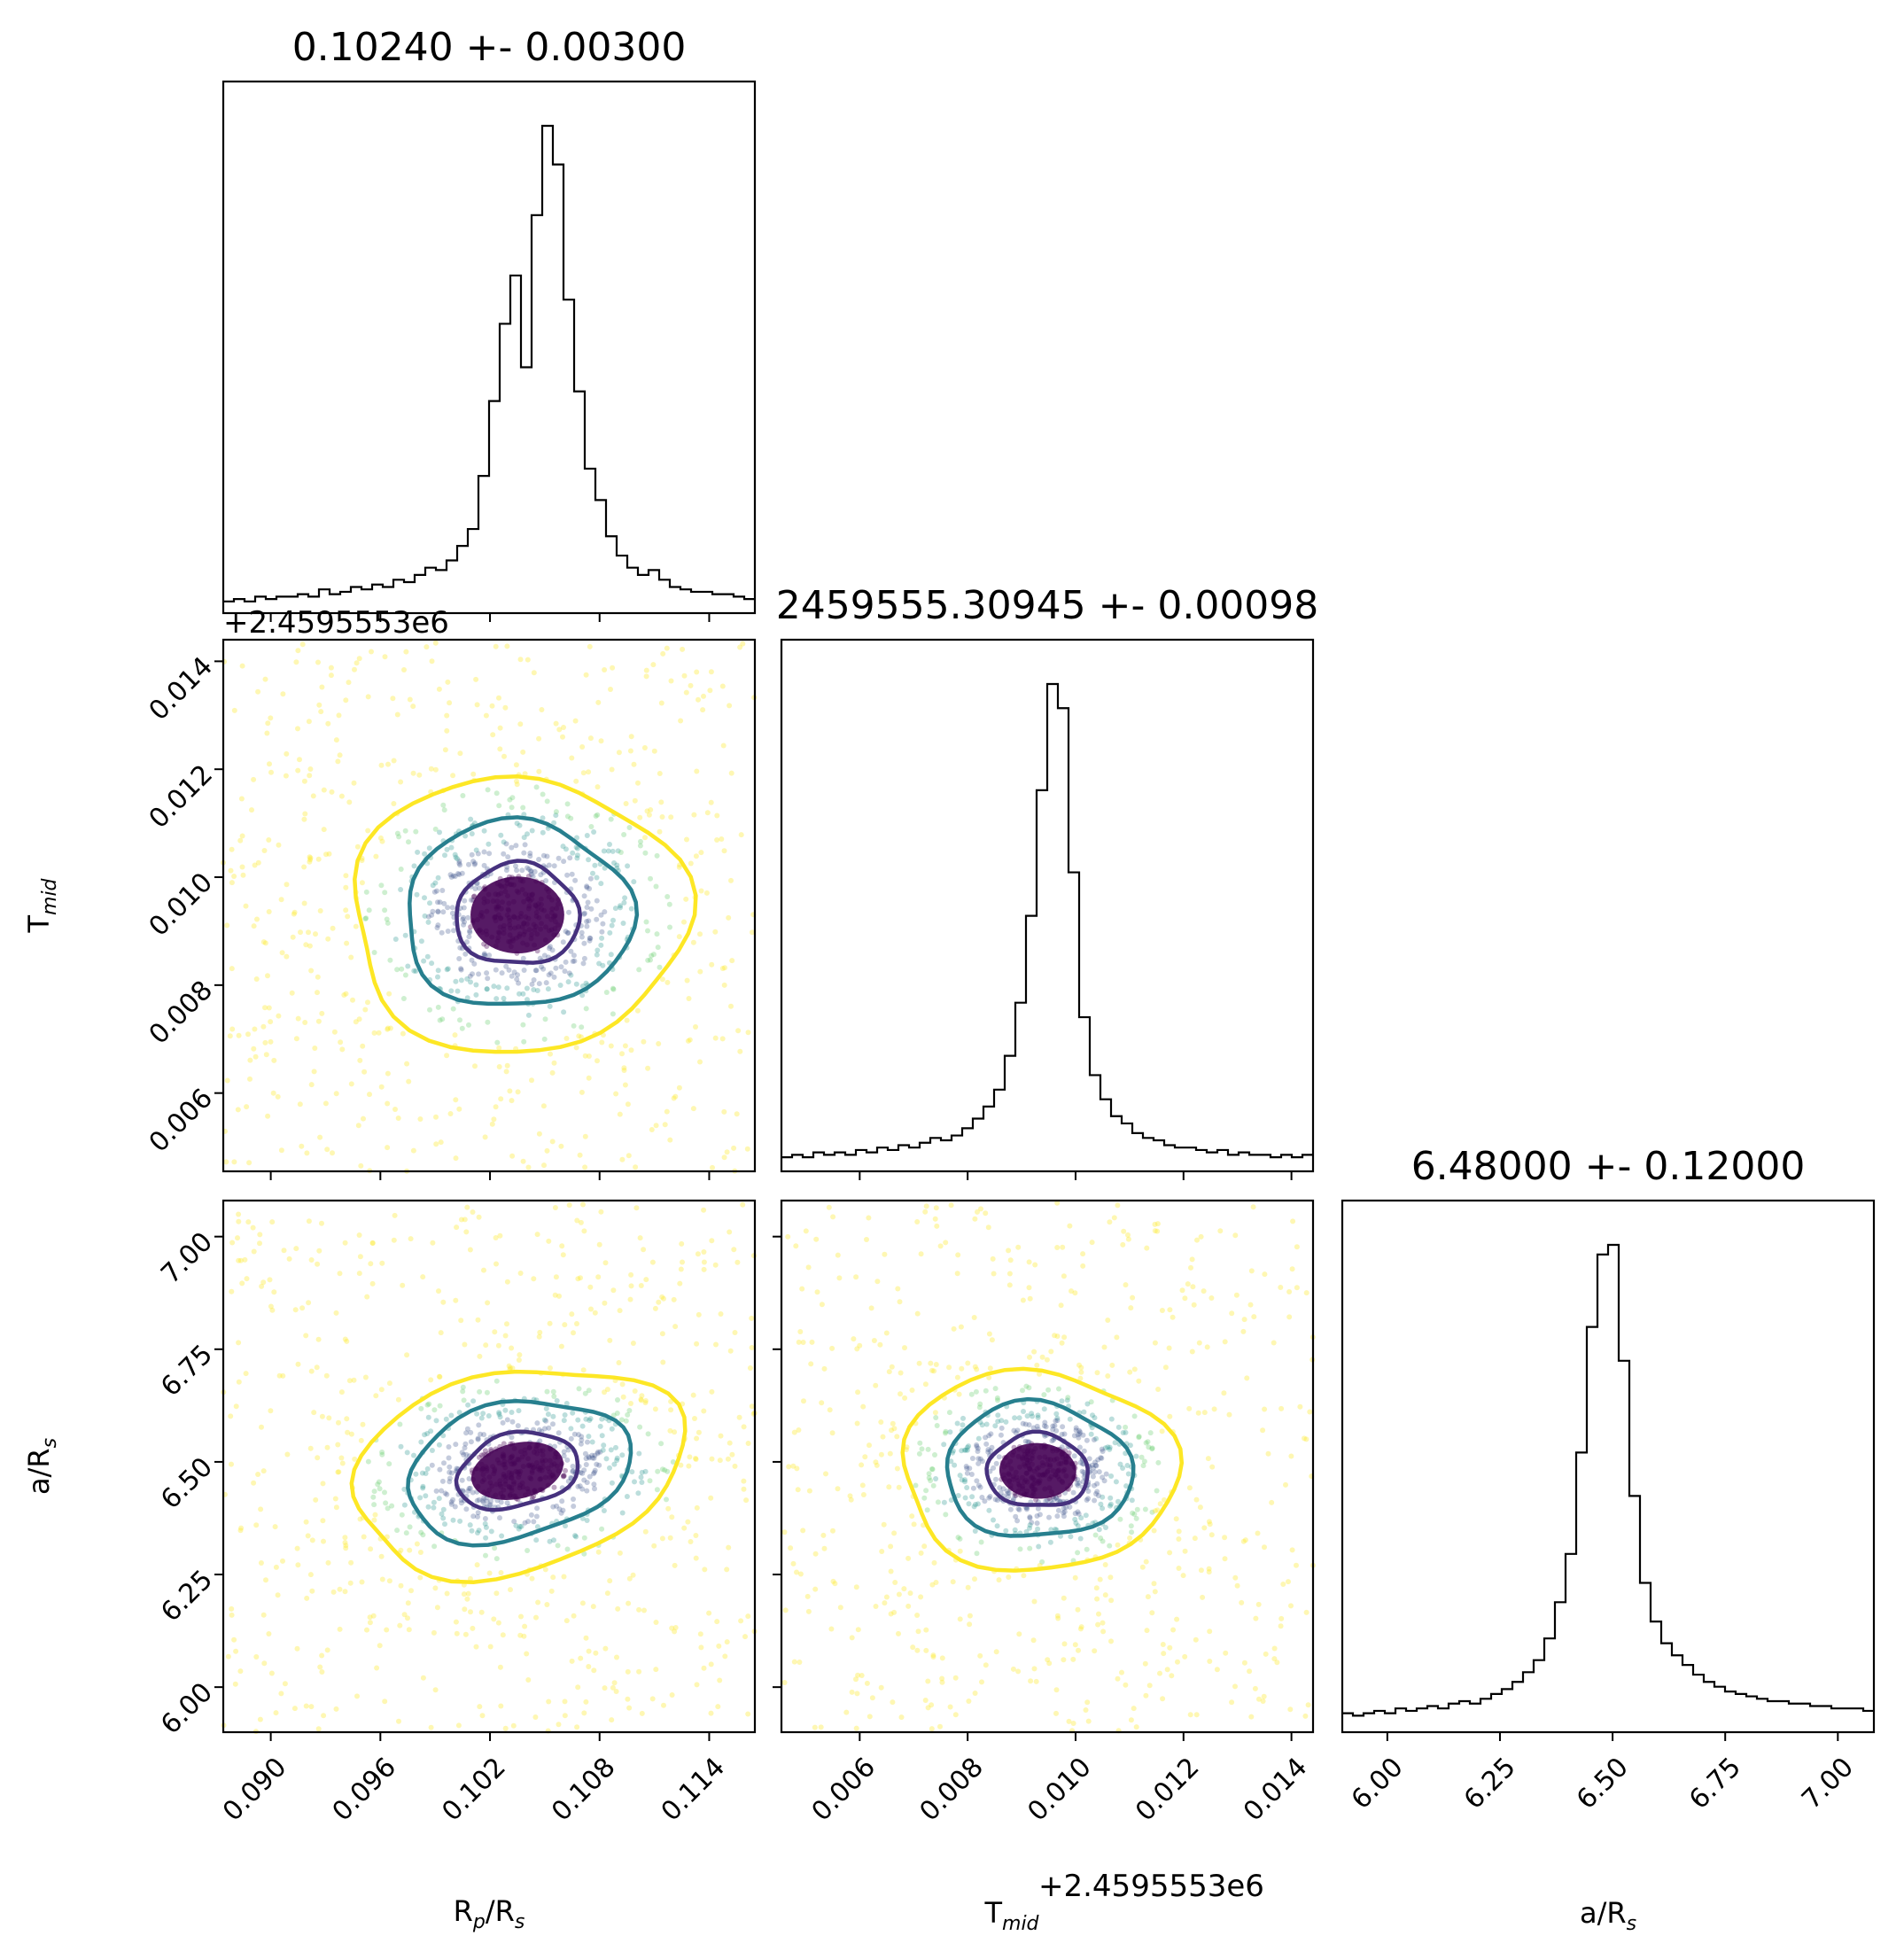  I want to click on x-axis-label-1: Tmid, so click(1011, 1915).